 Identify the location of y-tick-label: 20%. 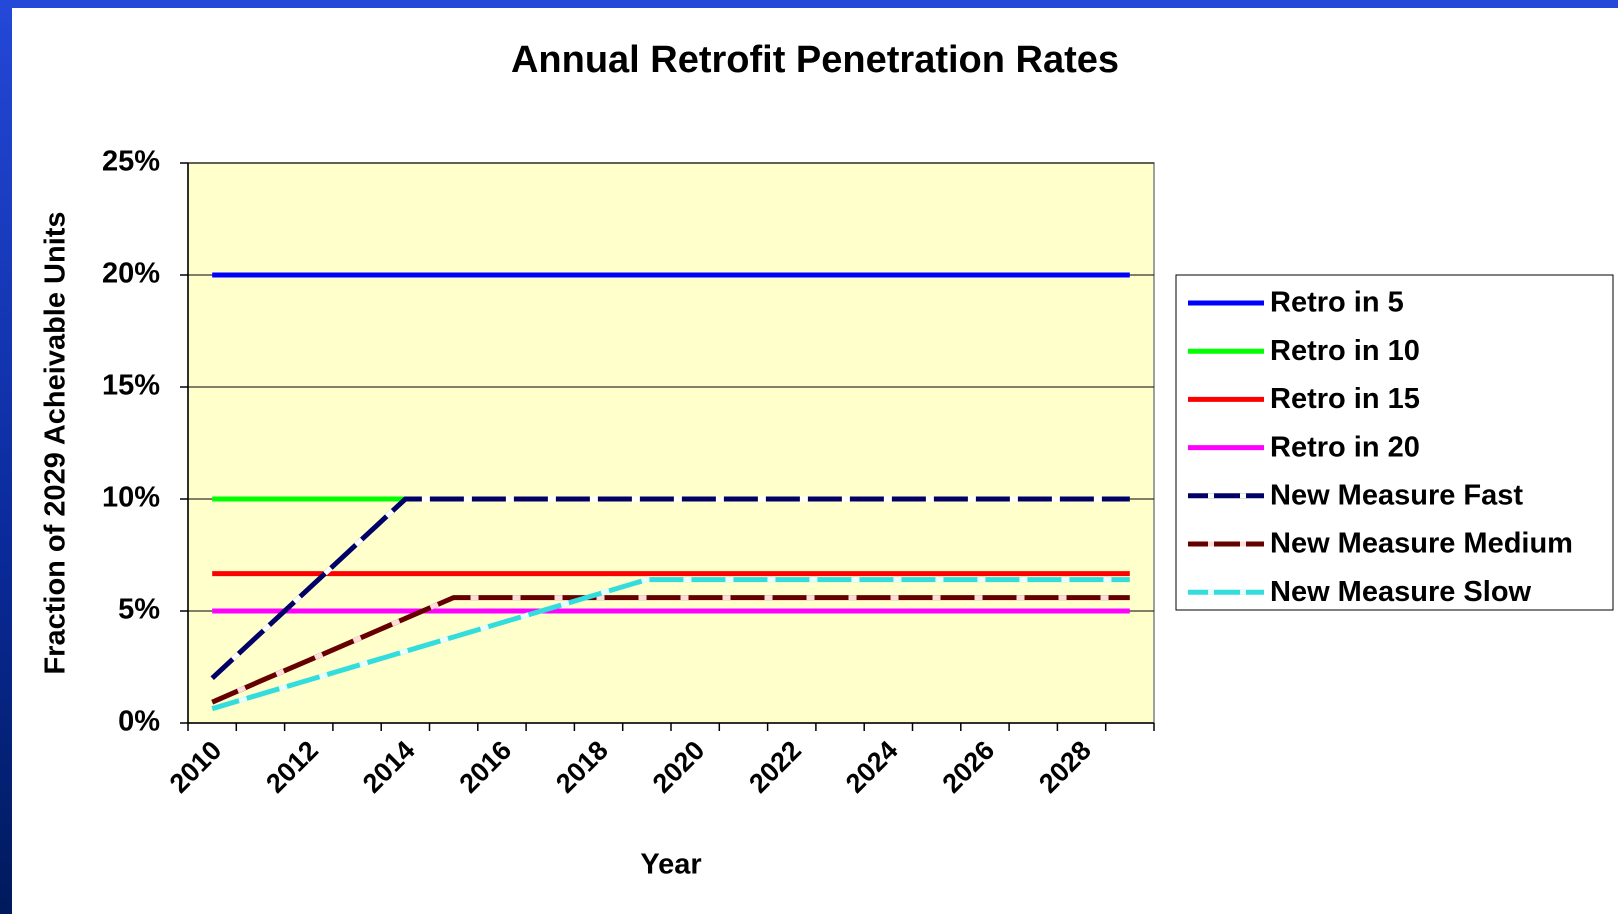
(131, 274).